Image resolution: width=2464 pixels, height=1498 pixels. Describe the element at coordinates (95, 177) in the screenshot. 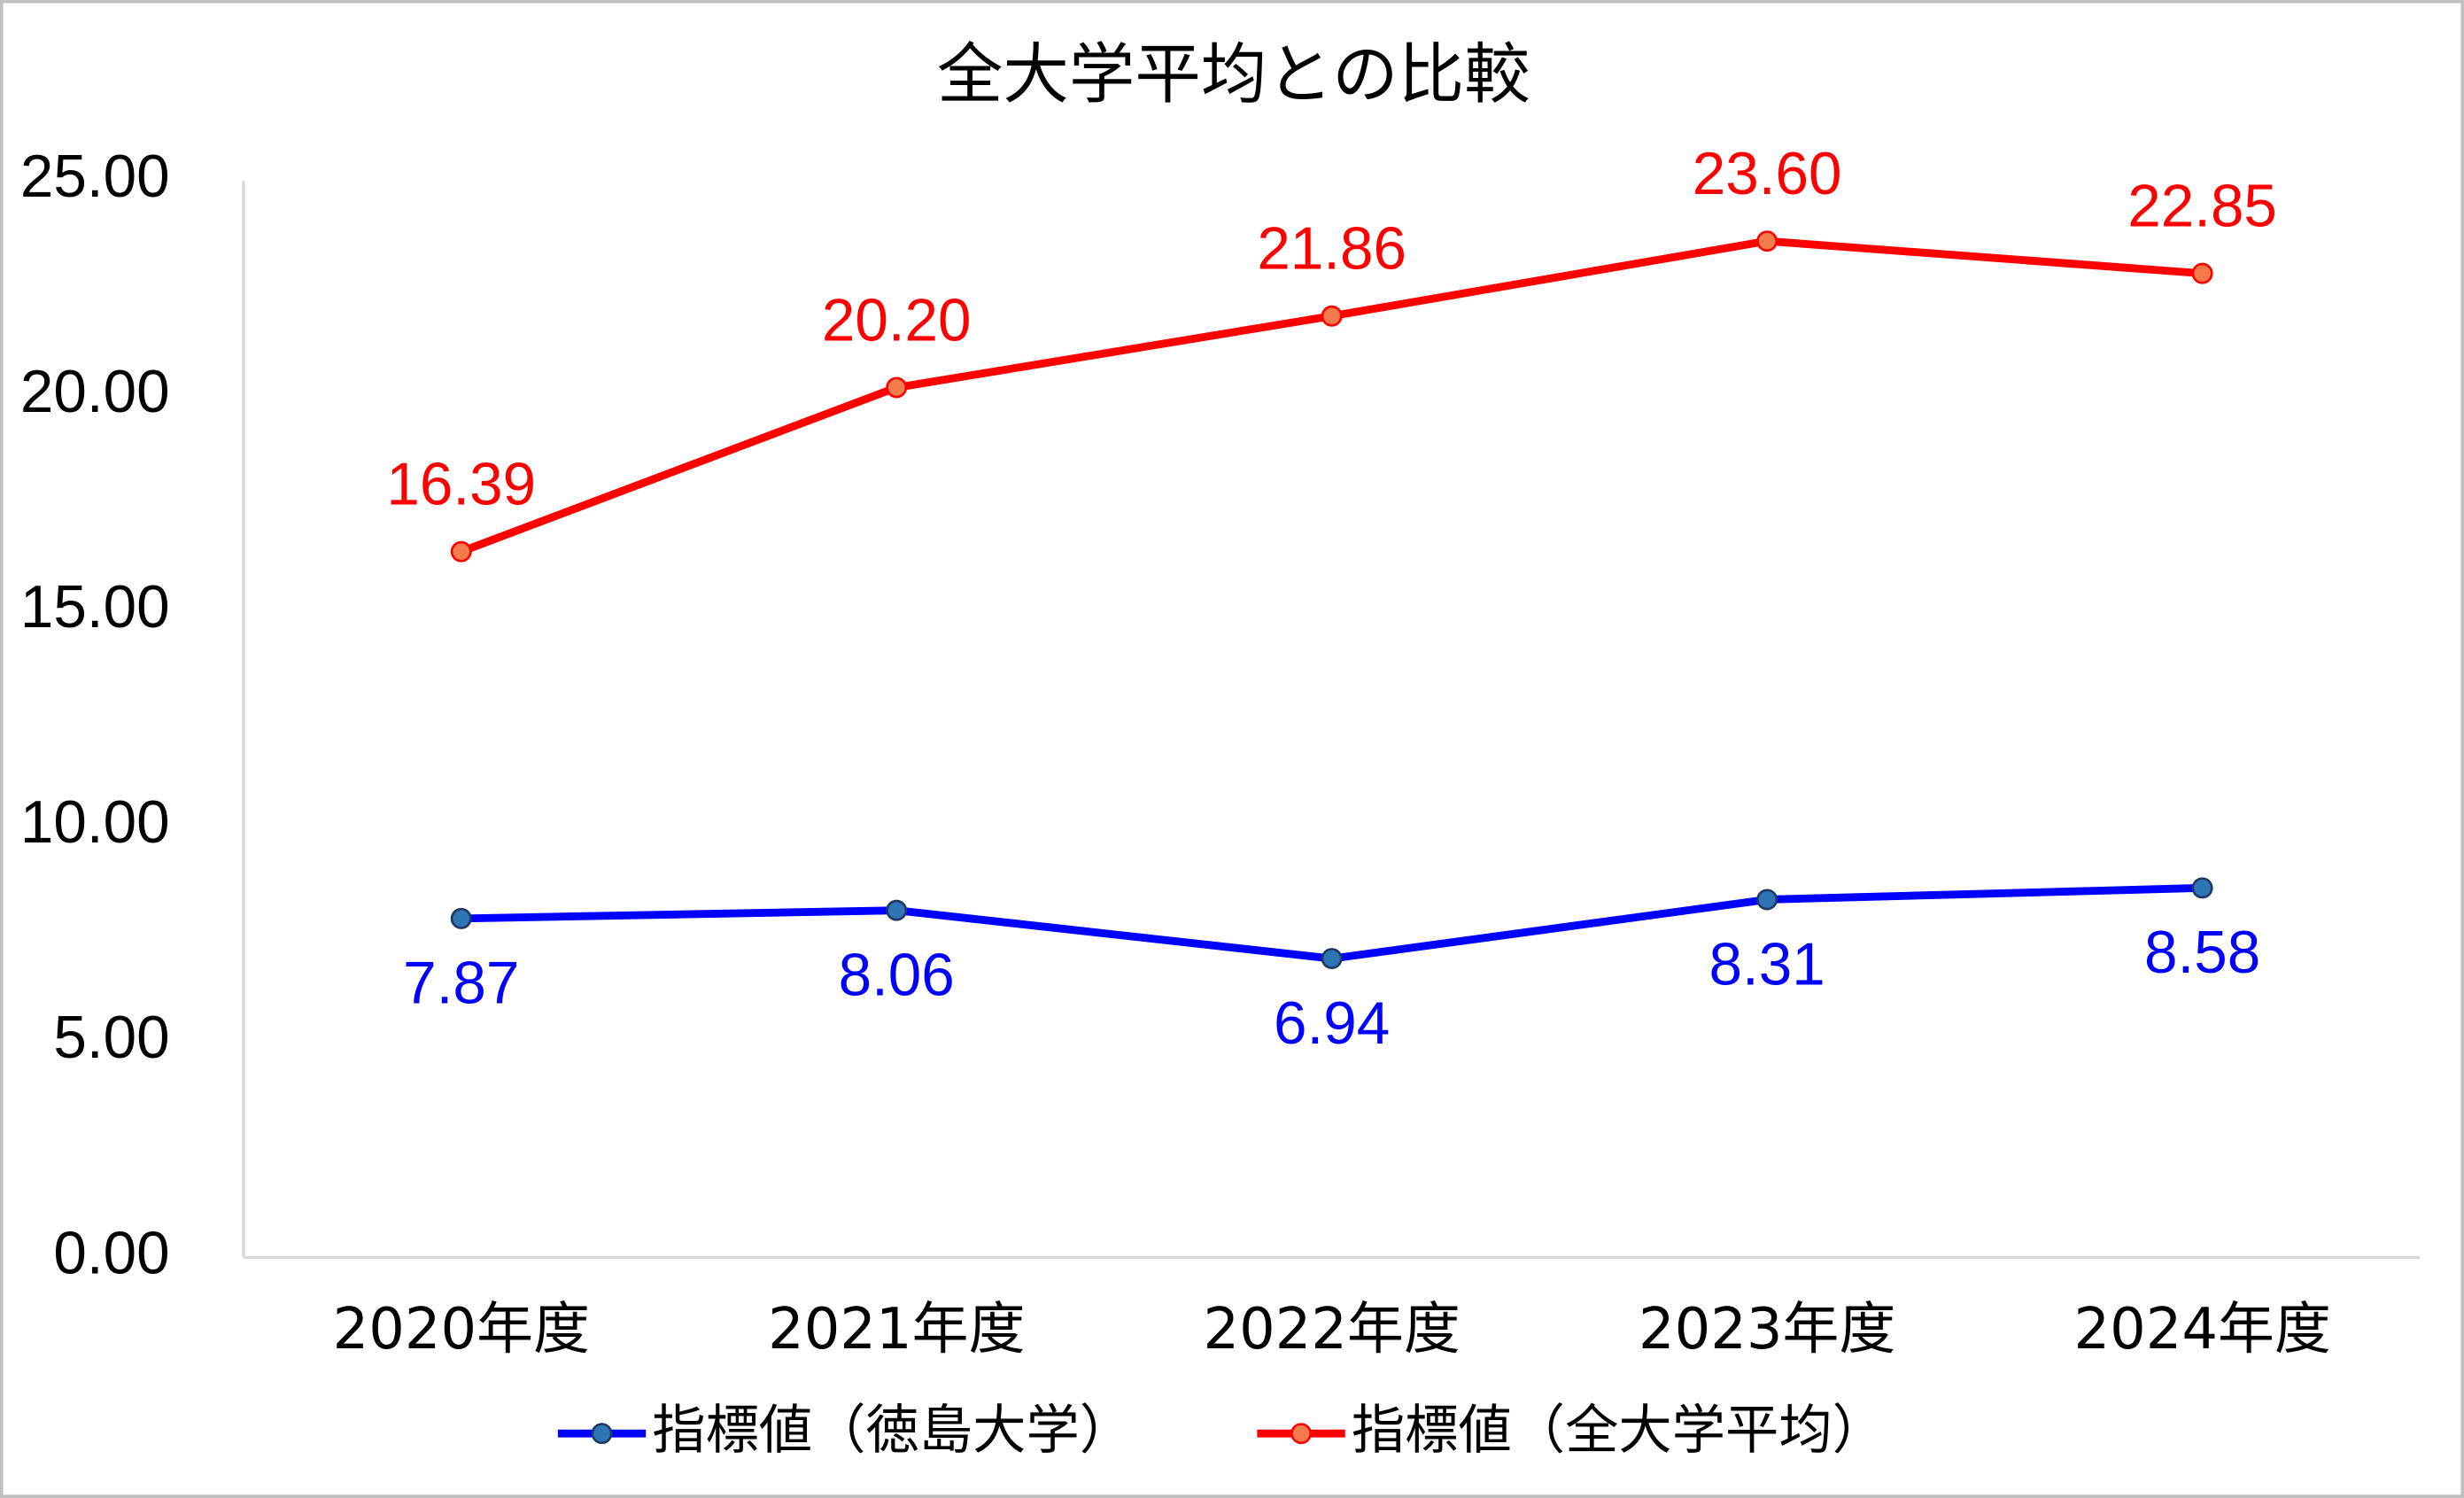

I see `y-tick-label: 25.00` at that location.